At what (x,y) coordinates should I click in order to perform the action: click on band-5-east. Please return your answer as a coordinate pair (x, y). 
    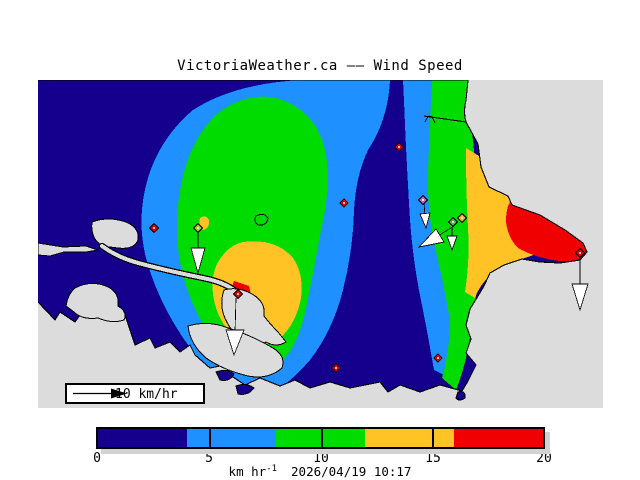
    Looking at the image, I should click on (427, 228).